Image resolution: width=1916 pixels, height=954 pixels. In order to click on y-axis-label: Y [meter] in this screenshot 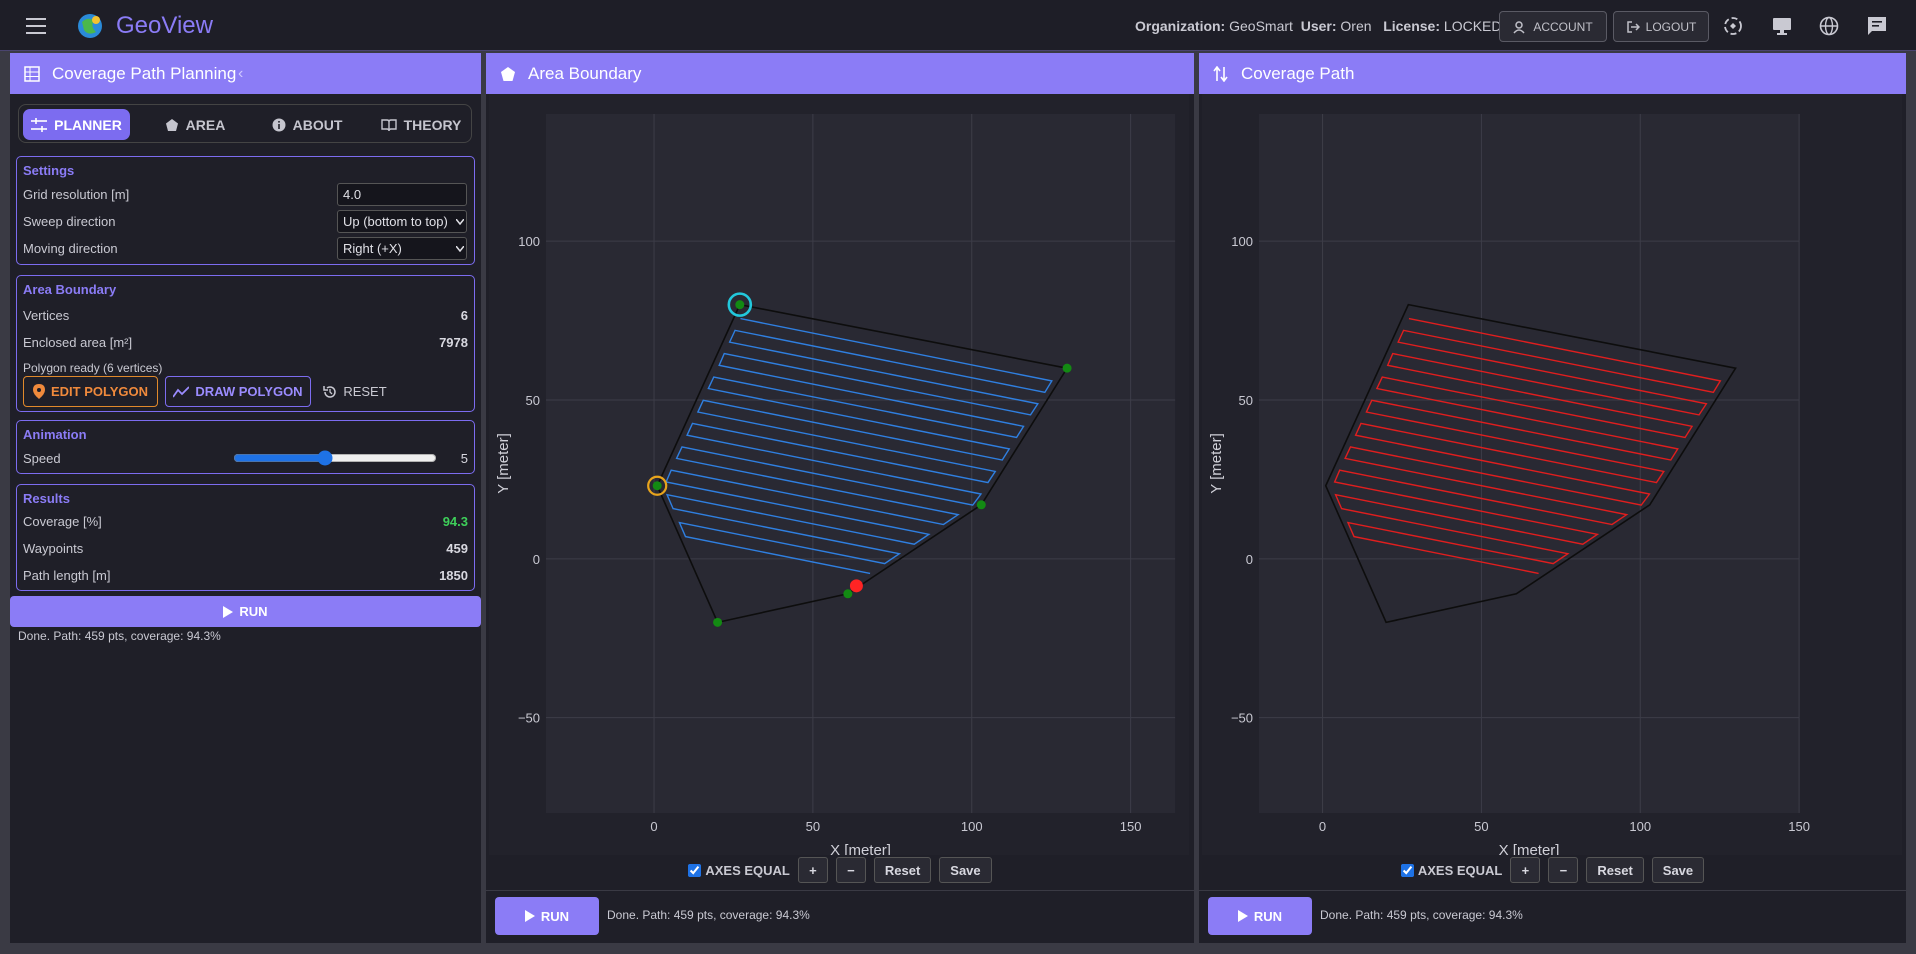, I will do `click(503, 463)`.